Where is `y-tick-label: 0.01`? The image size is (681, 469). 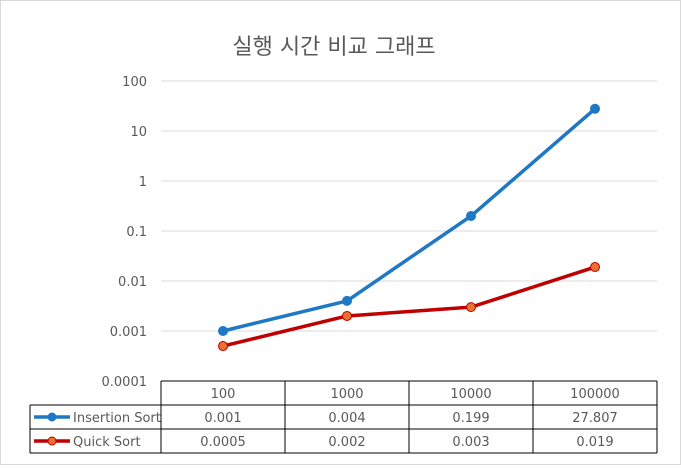
y-tick-label: 0.01 is located at coordinates (132, 282).